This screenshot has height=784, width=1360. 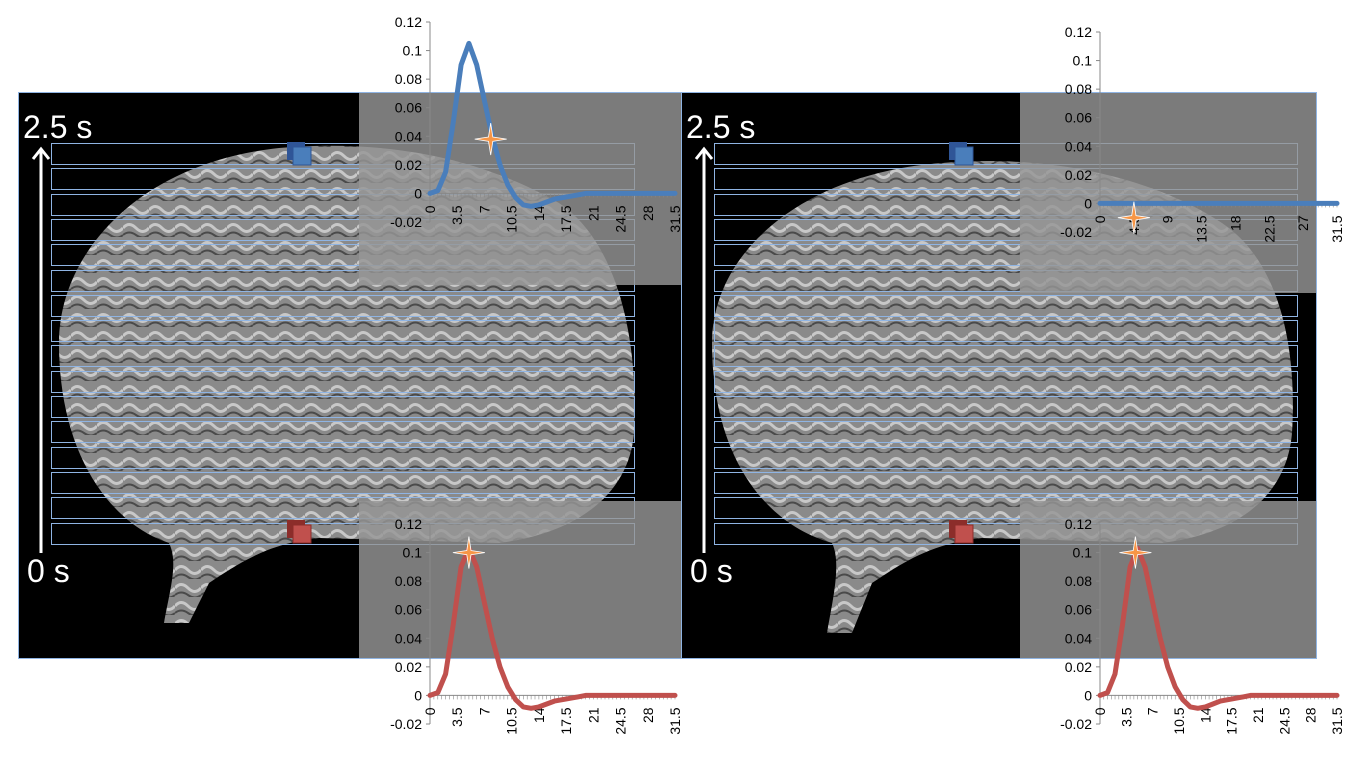 What do you see at coordinates (1202, 228) in the screenshot?
I see `x-tick-label: 13.5` at bounding box center [1202, 228].